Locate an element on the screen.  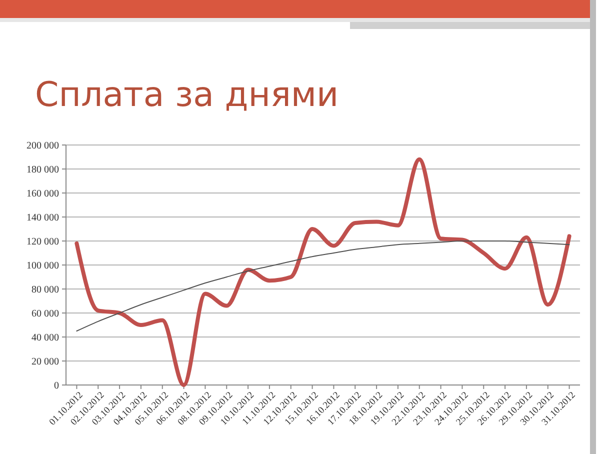
y-tick-label: 200 000 is located at coordinates (42, 146).